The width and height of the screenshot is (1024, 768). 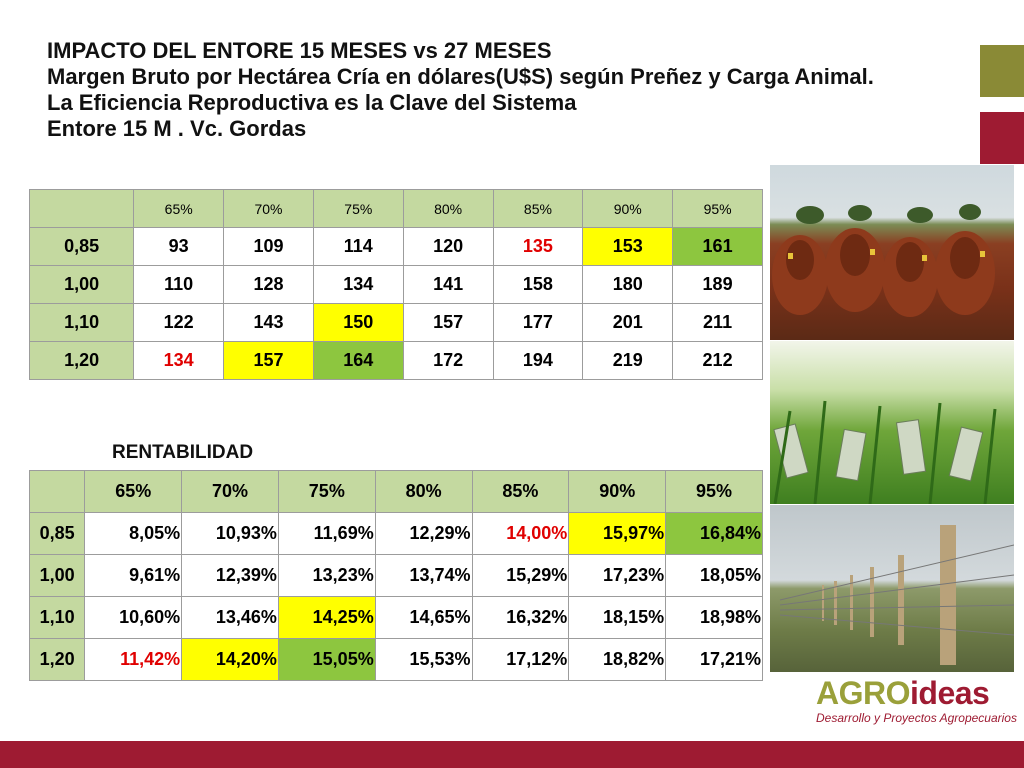 I want to click on data-cell: 15,97%, so click(x=617, y=533).